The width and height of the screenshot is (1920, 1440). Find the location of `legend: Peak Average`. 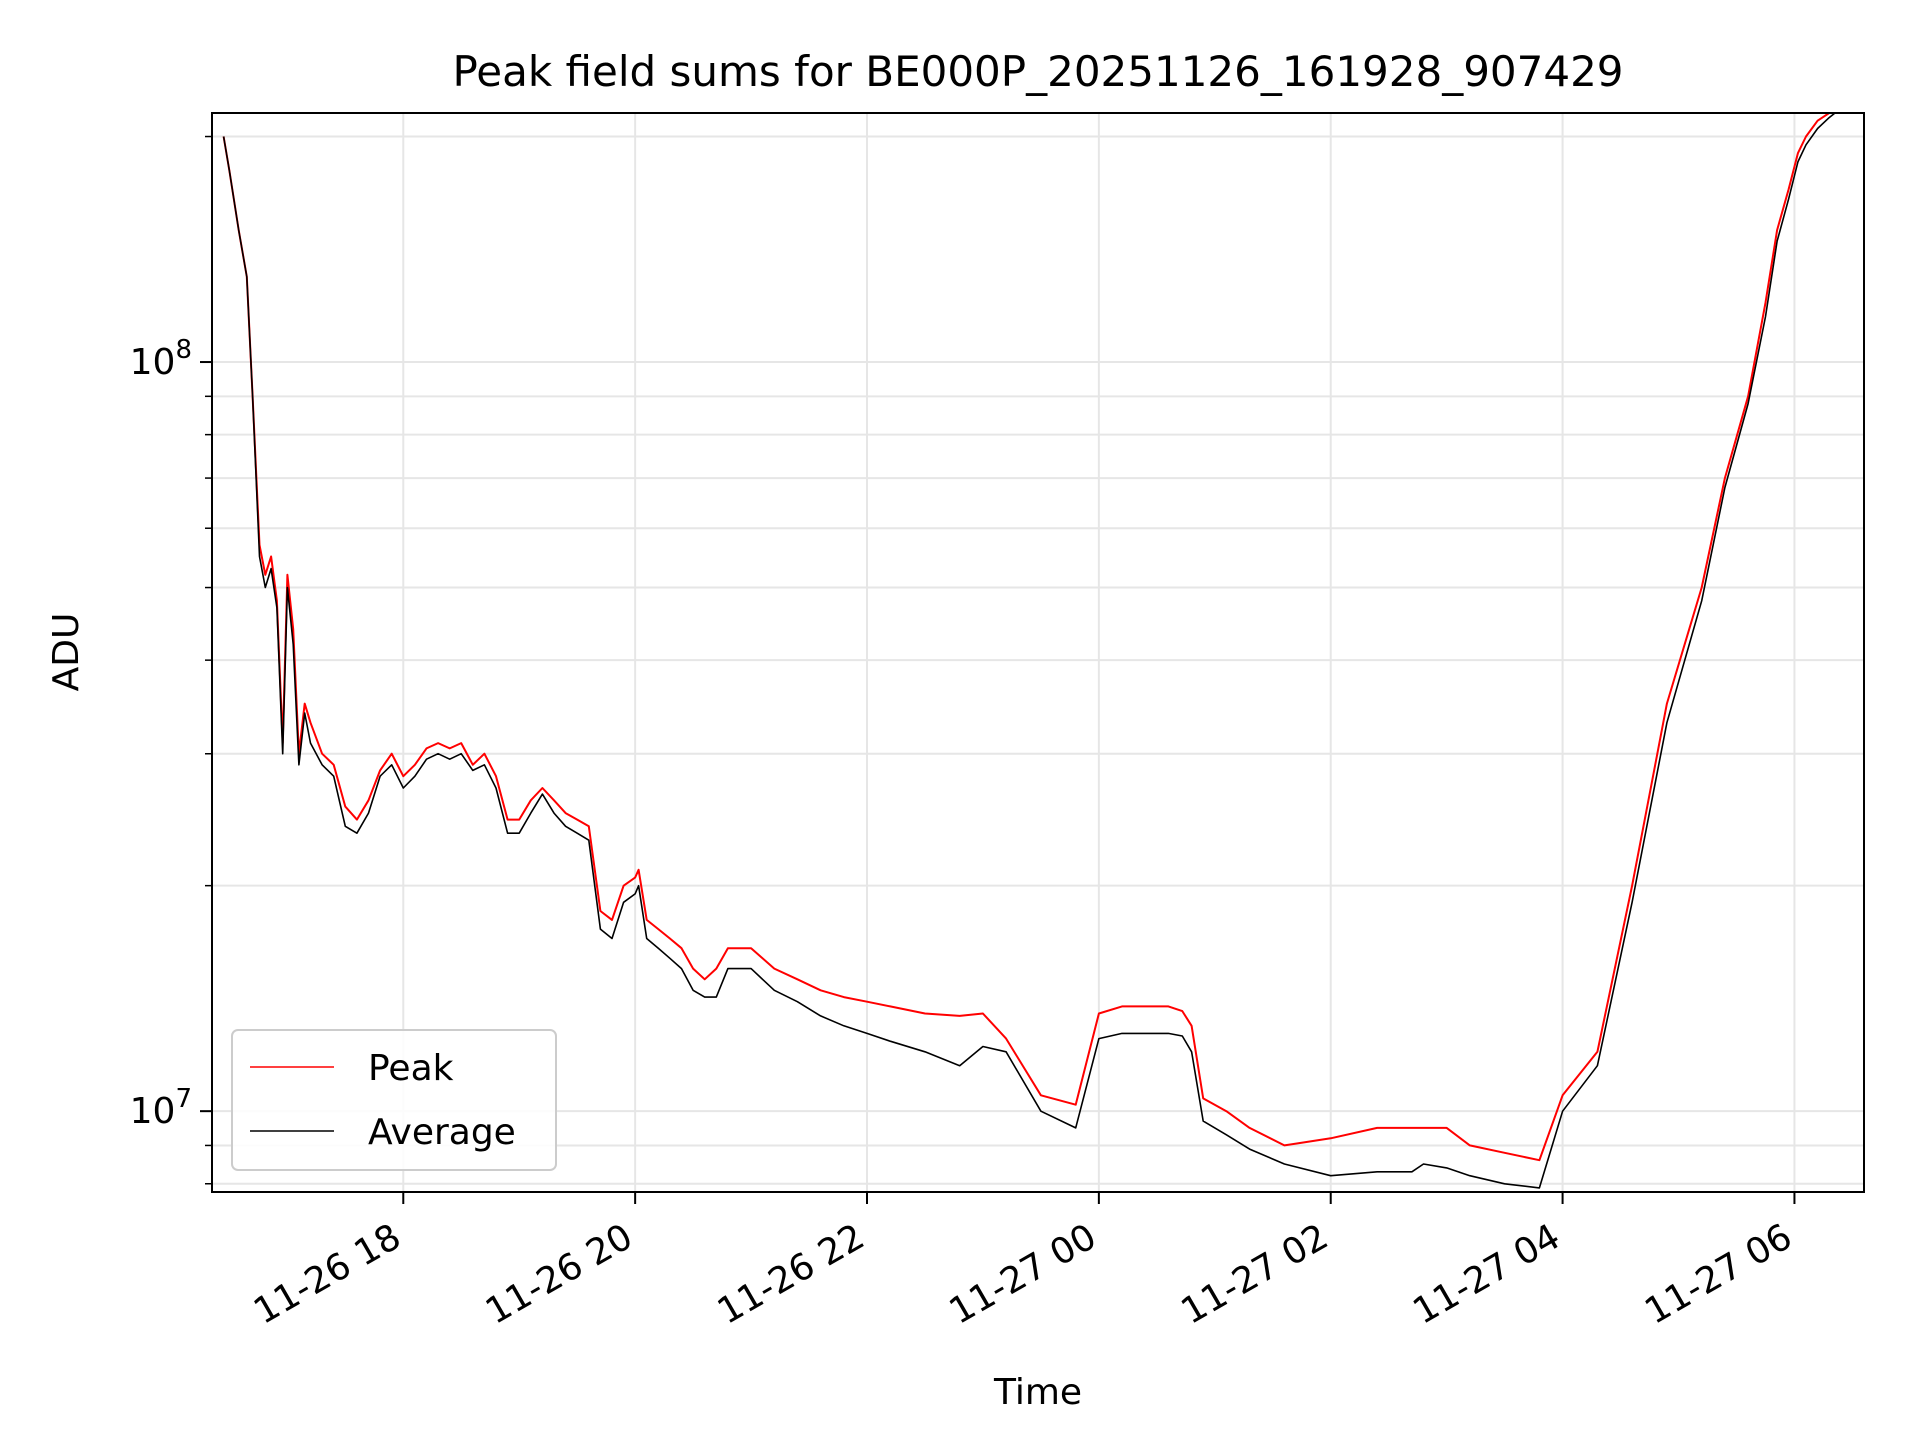

legend: Peak Average is located at coordinates (394, 1100).